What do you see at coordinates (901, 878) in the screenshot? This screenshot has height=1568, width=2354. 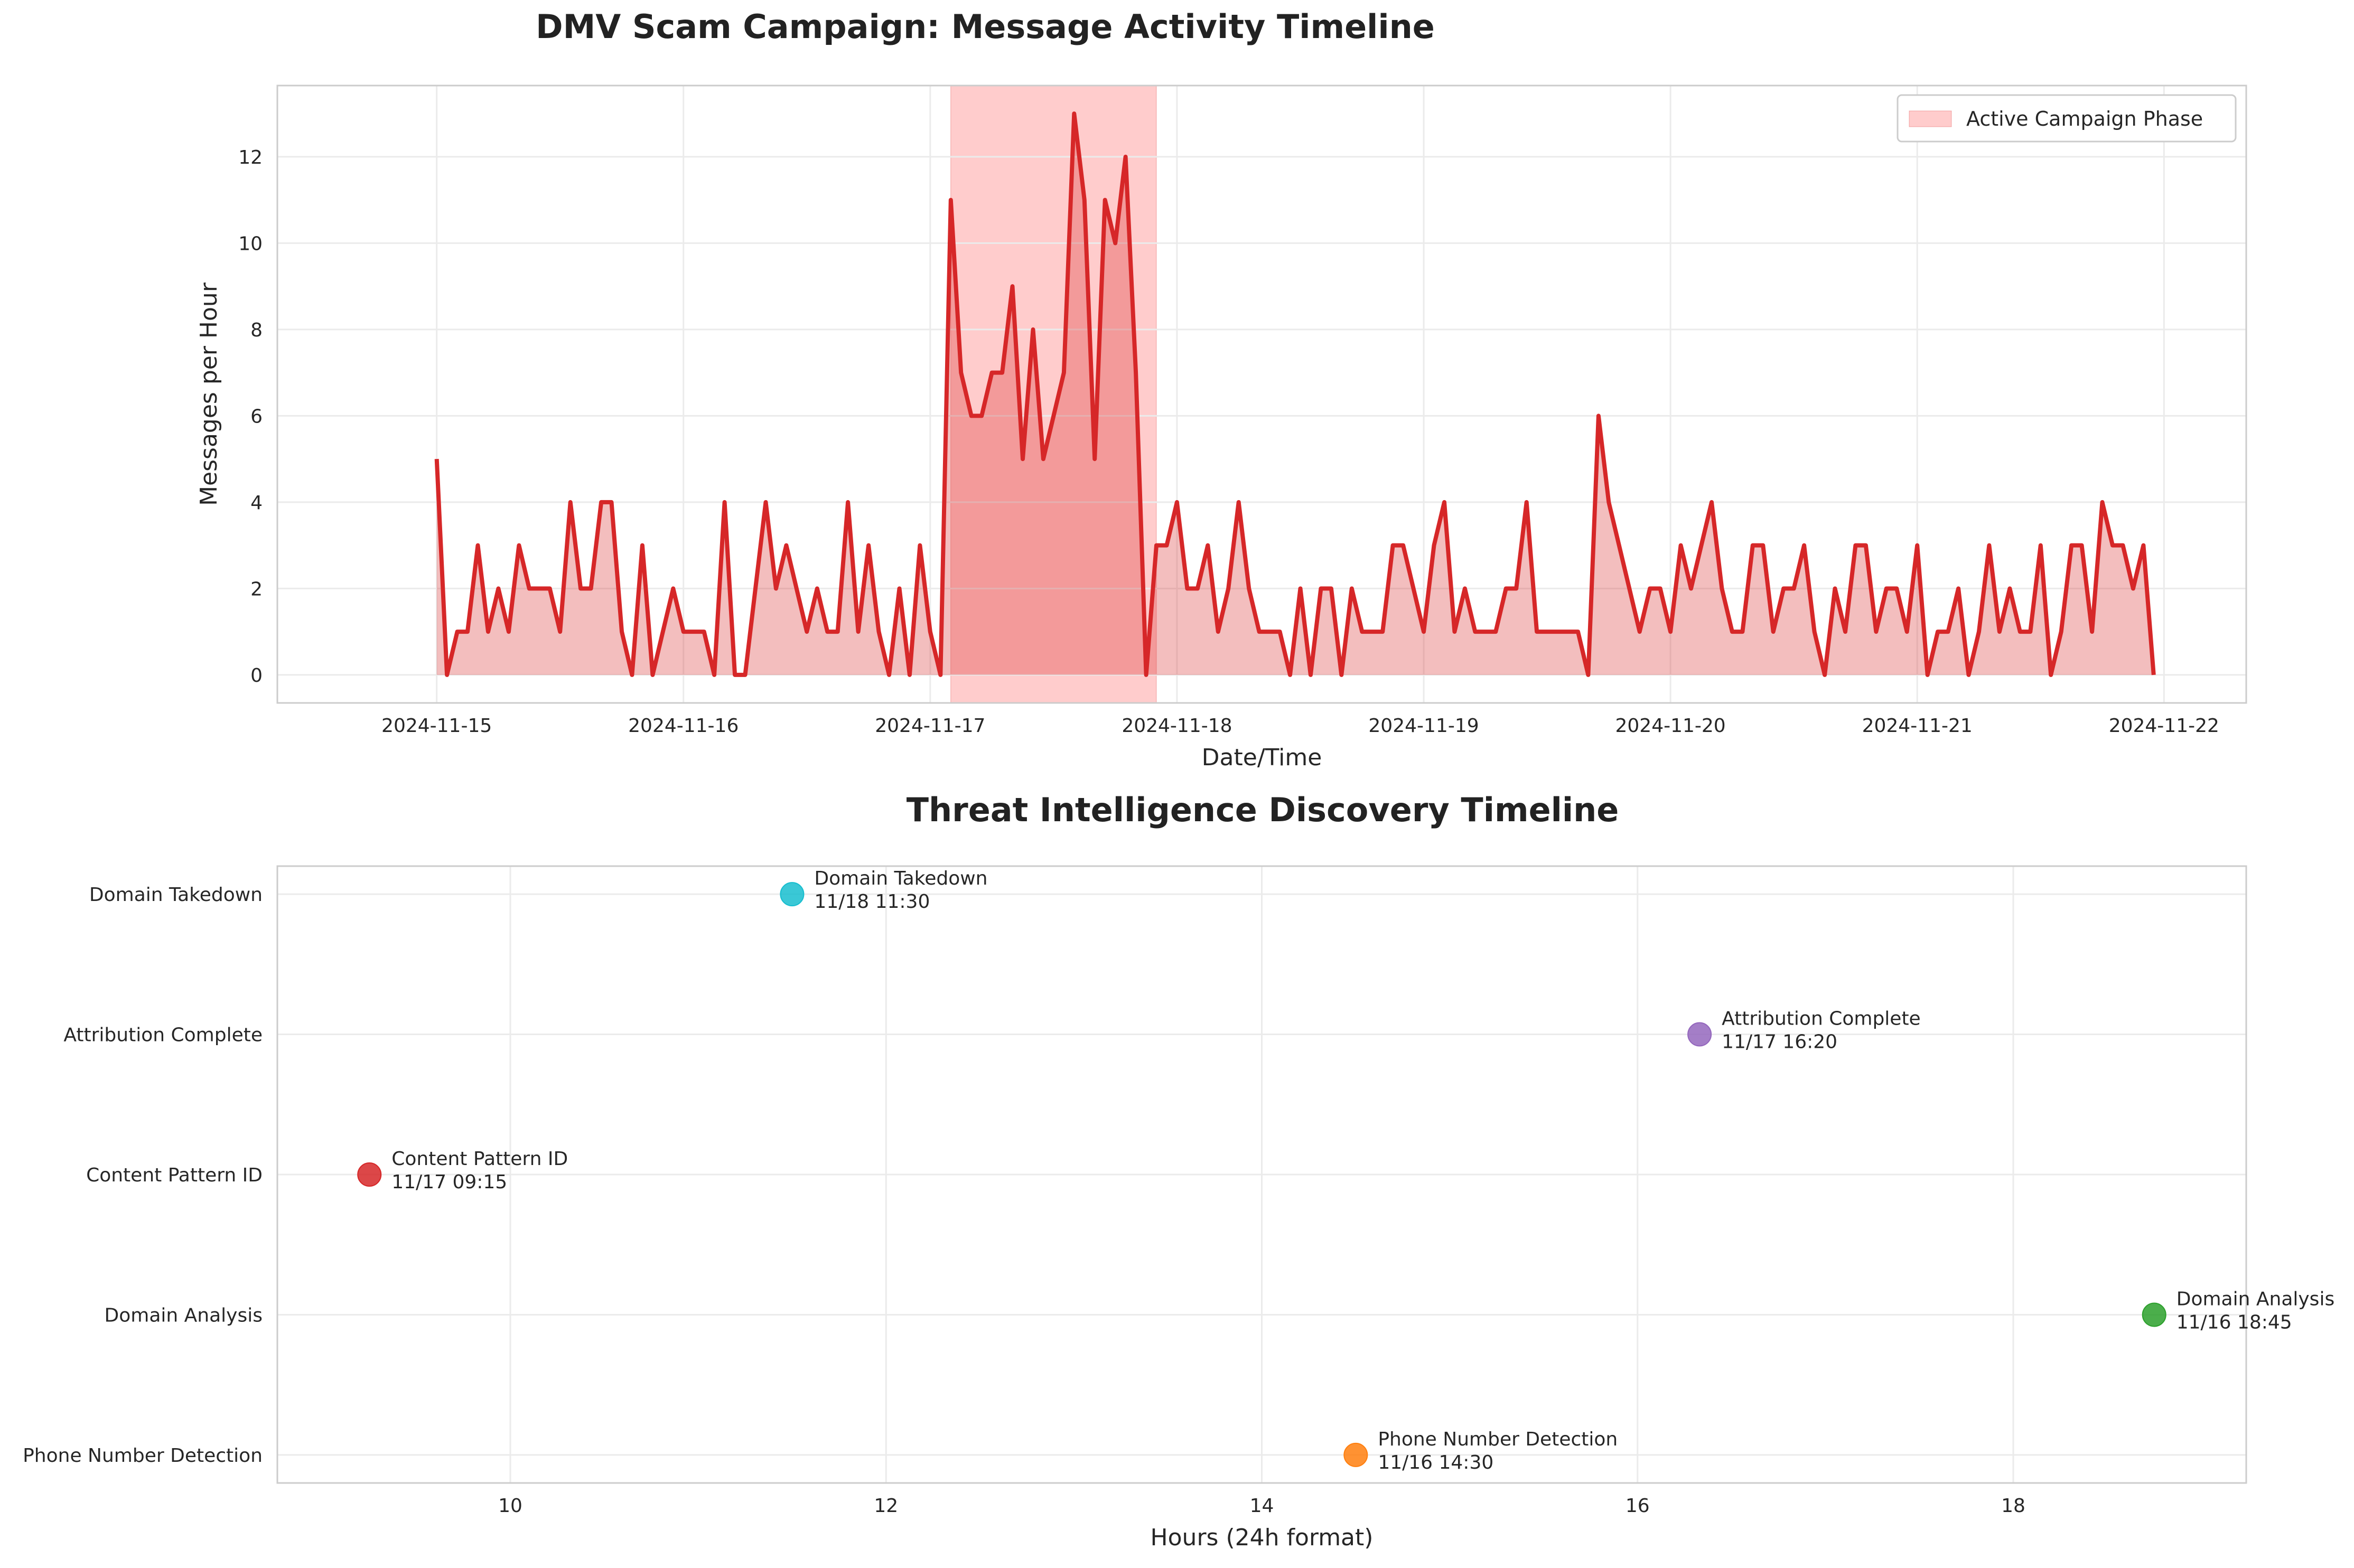 I see `event-name-label: Domain Takedown` at bounding box center [901, 878].